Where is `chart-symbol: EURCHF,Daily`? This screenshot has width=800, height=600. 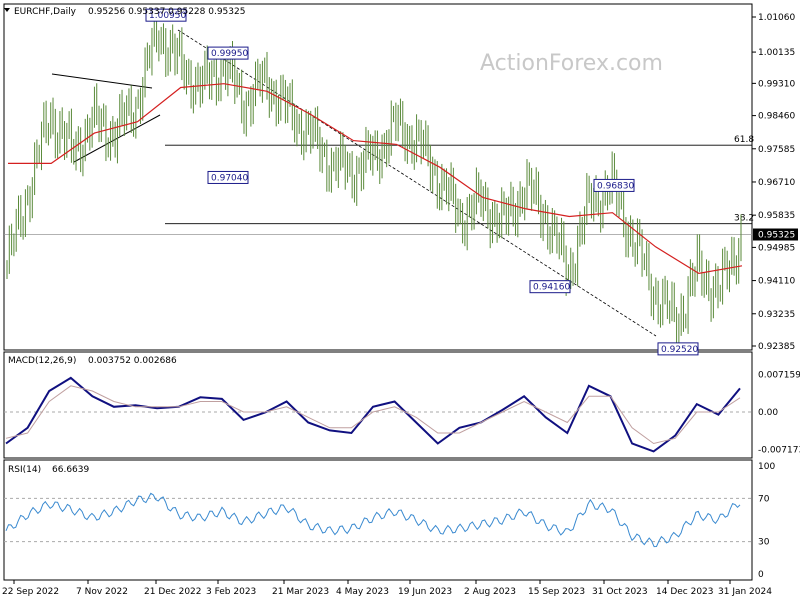
chart-symbol: EURCHF,Daily is located at coordinates (45, 12).